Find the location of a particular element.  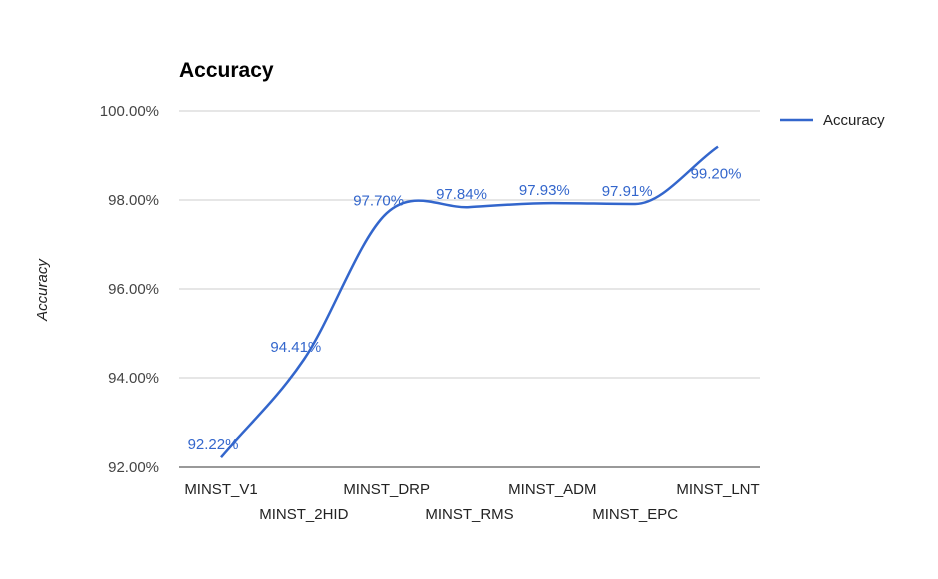

x-tick-label: MINST_ADM is located at coordinates (552, 489).